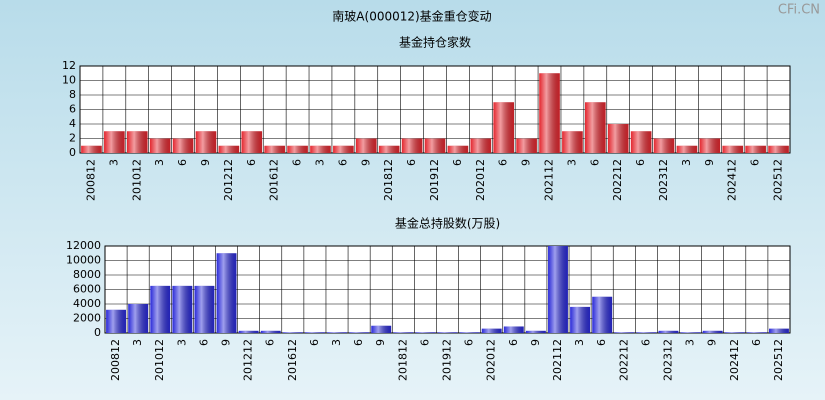 The height and width of the screenshot is (400, 825). I want to click on x-tick-label: 202012, so click(491, 360).